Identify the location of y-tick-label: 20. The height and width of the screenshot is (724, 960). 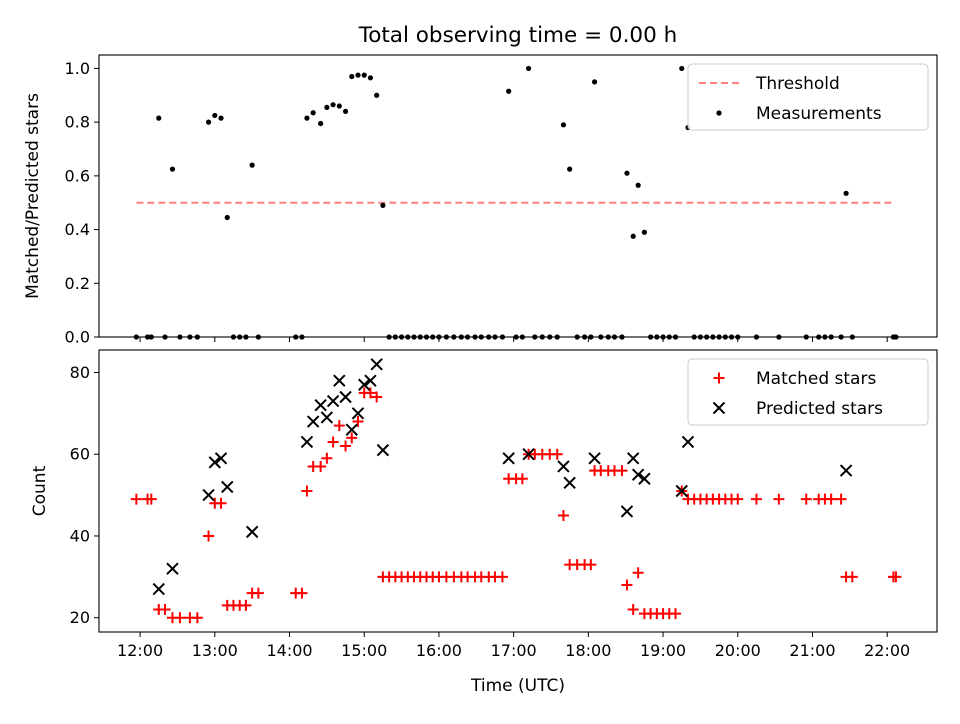
(80, 617).